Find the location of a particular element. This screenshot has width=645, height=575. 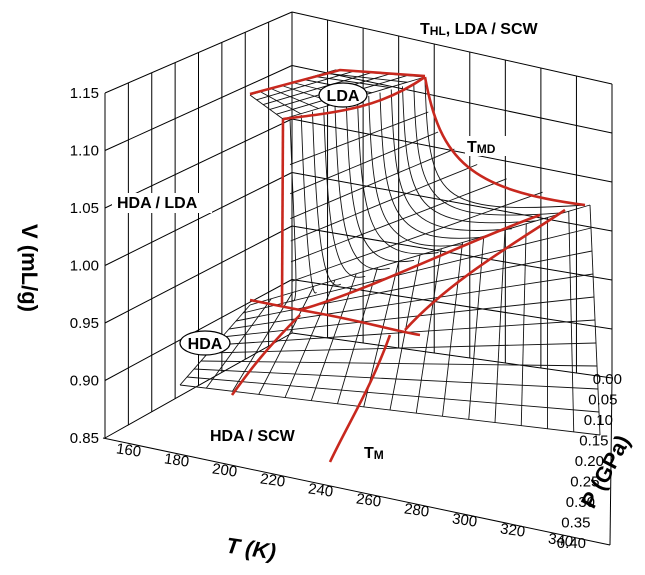

annotation-hda-lda: HDA / LDA is located at coordinates (162, 203).